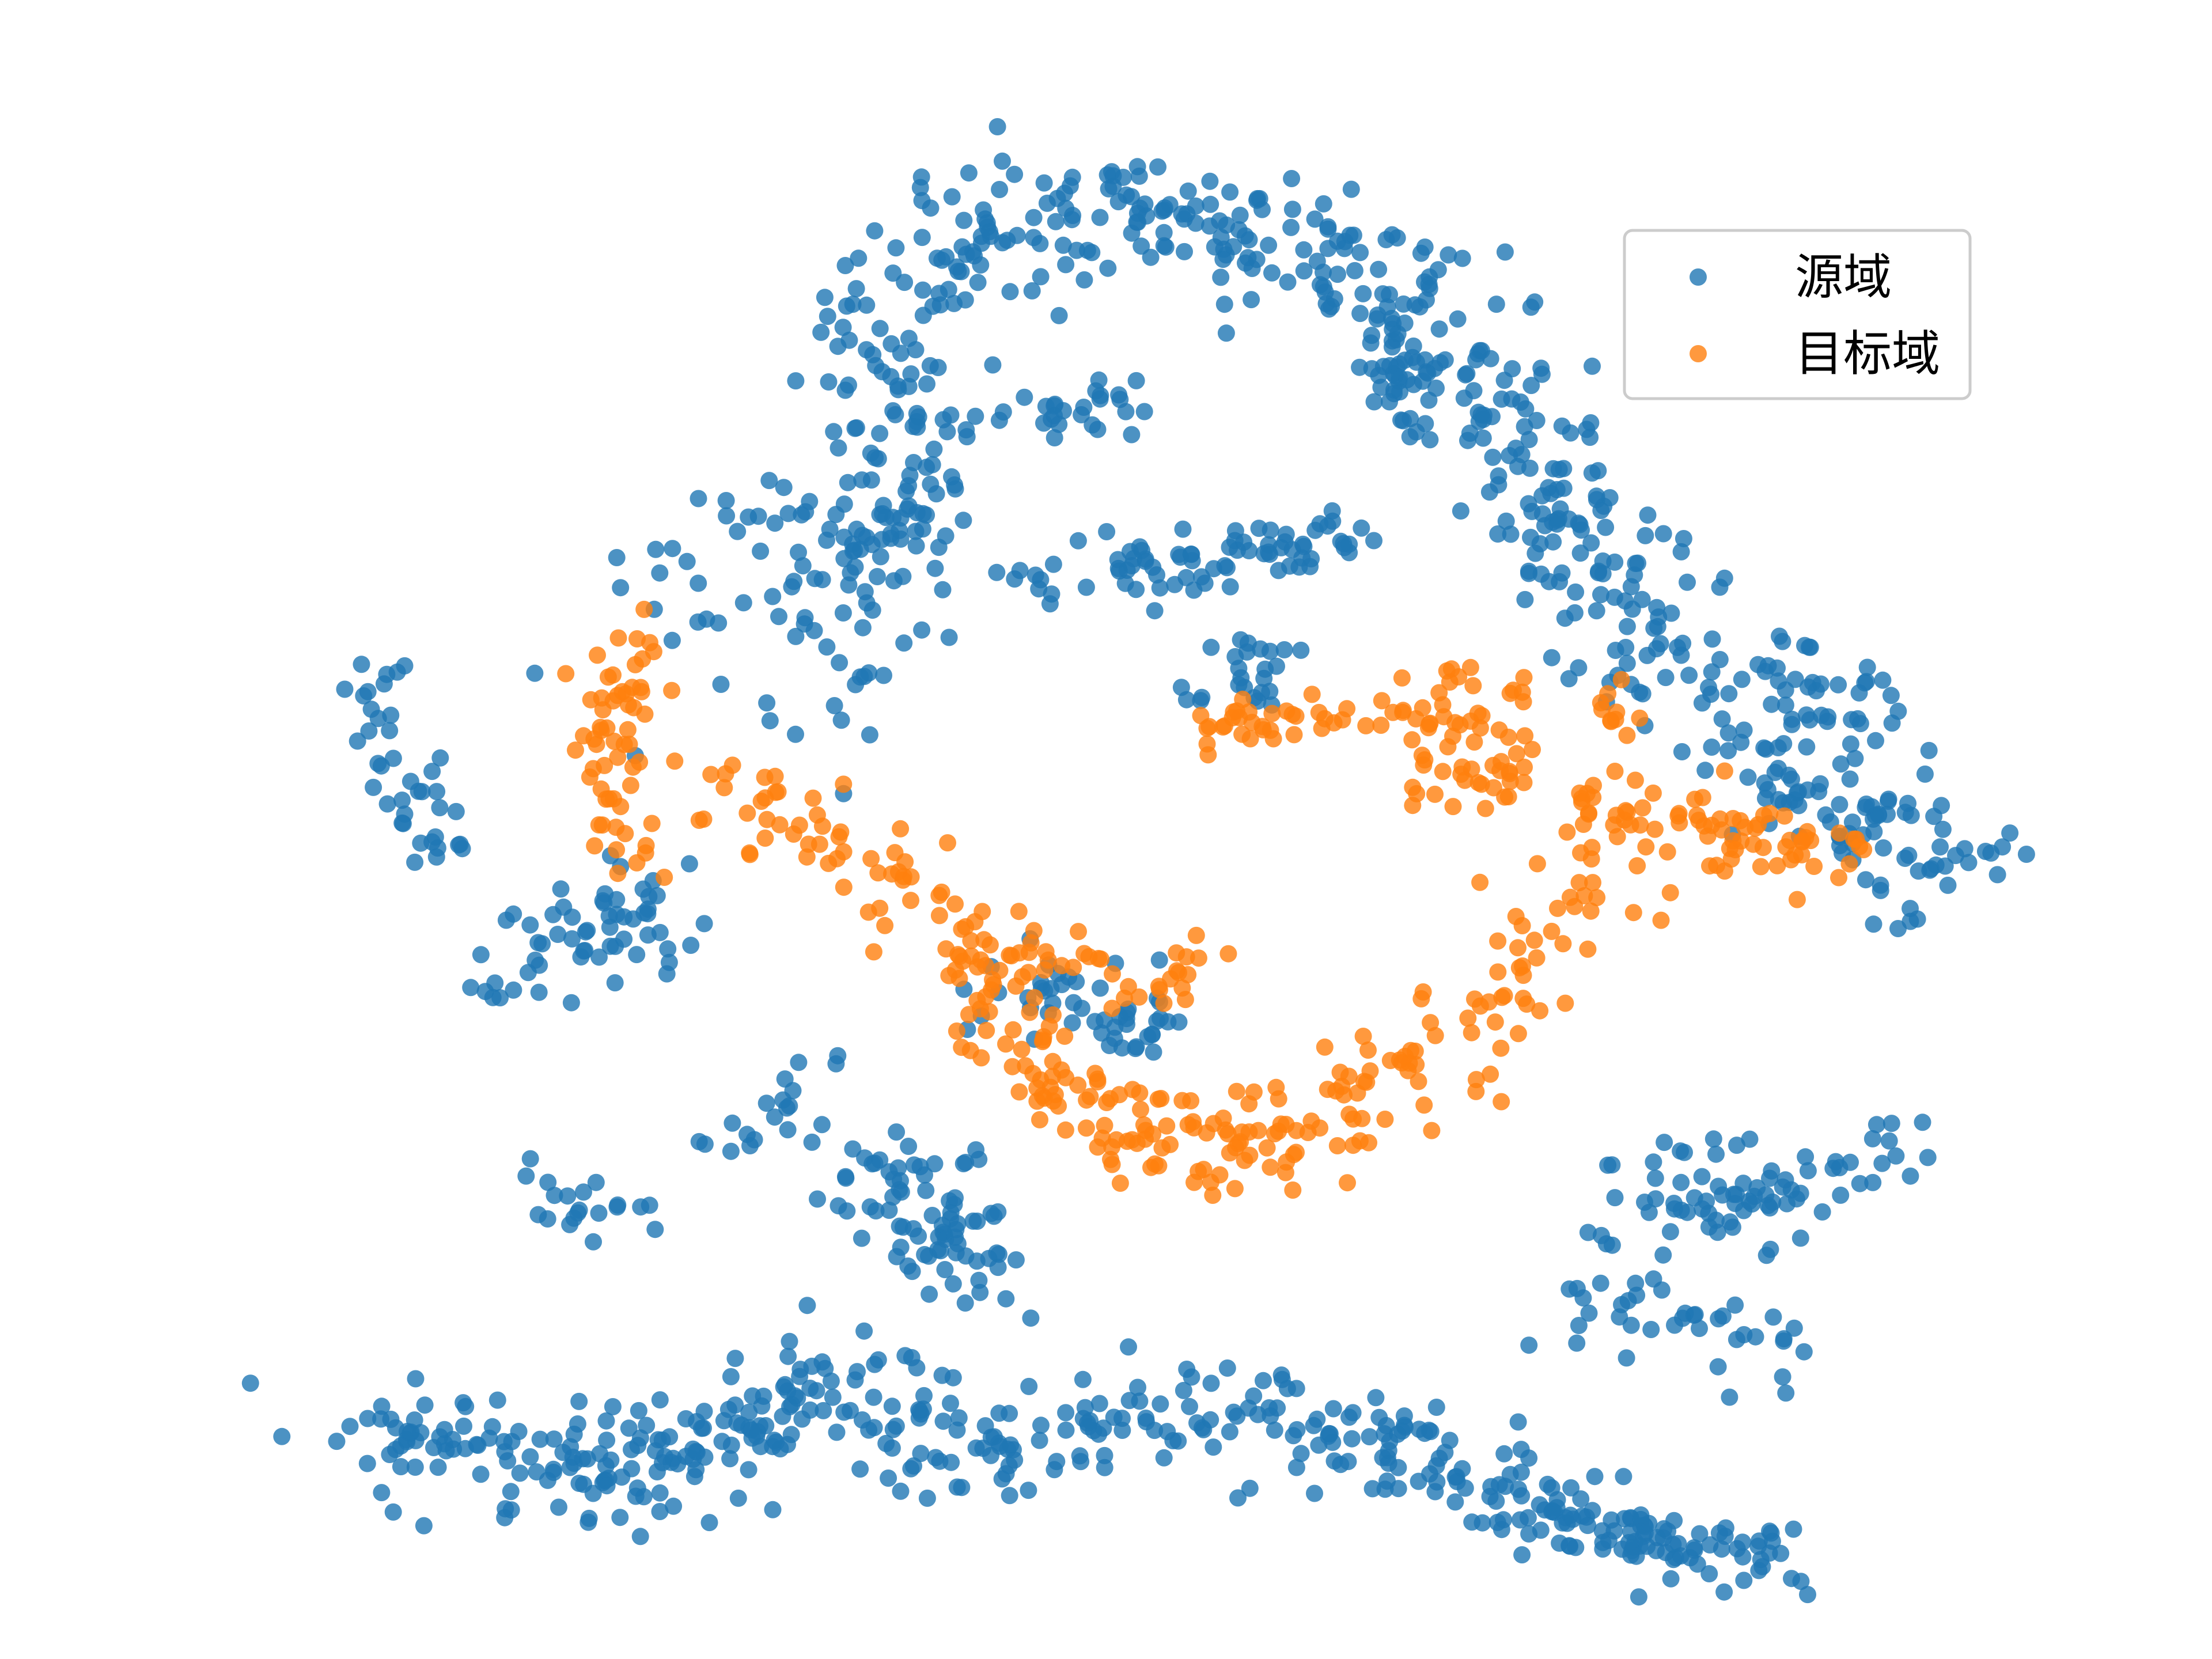 The image size is (2212, 1659). Describe the element at coordinates (1867, 353) in the screenshot. I see `legend-label-target: 目标域` at that location.